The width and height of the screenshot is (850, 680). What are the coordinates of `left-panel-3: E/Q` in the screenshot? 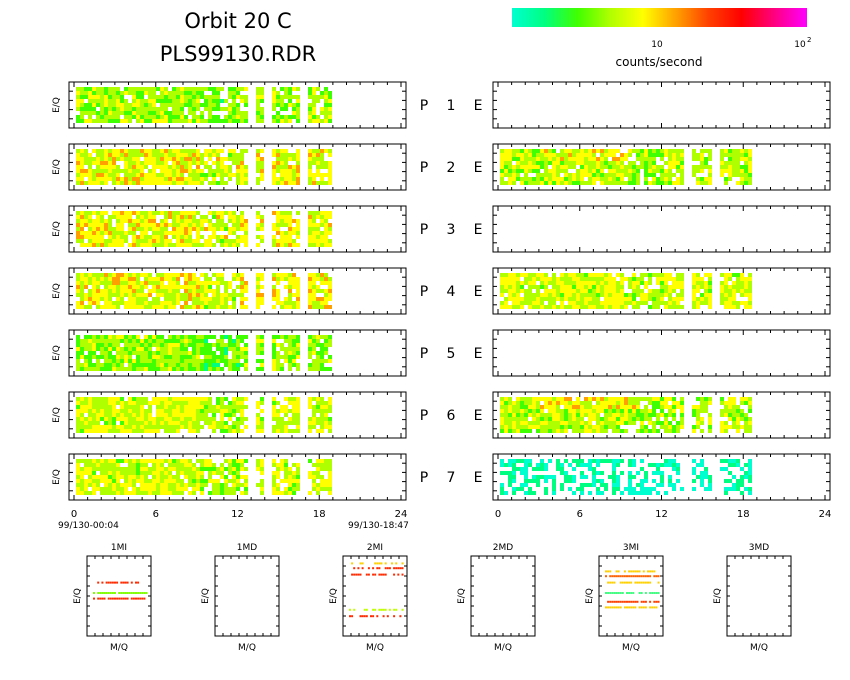 It's located at (229, 229).